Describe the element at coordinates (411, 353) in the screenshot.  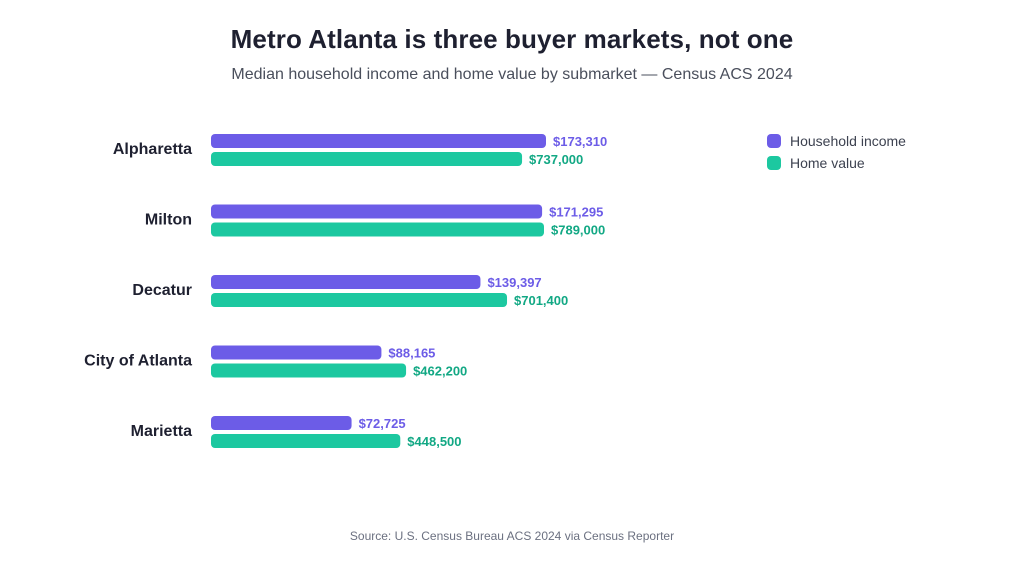
I see `value-label-household-income-city-of-atlanta: $88,165` at that location.